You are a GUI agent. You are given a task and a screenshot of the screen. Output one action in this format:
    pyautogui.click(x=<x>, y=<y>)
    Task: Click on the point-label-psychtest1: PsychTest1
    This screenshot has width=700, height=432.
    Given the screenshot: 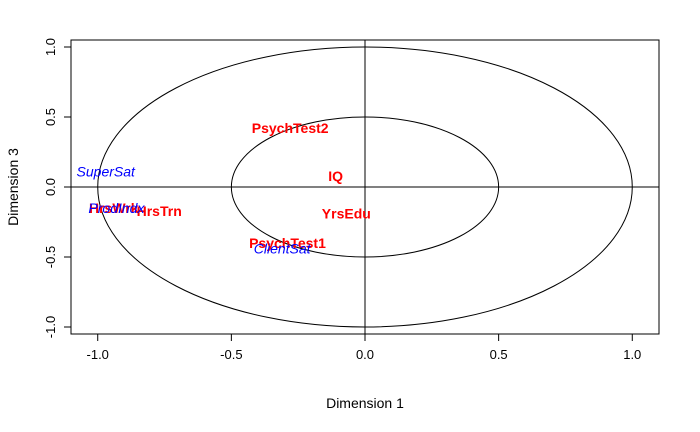 What is the action you would take?
    pyautogui.click(x=287, y=243)
    